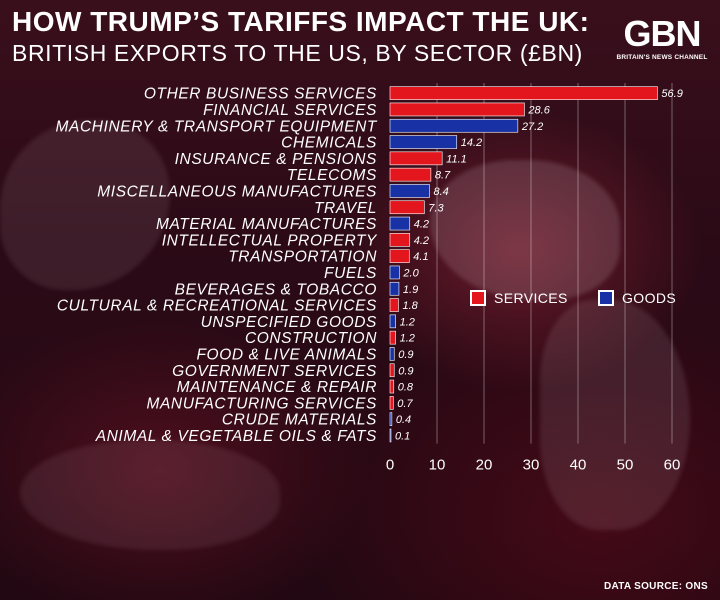  What do you see at coordinates (443, 176) in the screenshot?
I see `value-label: 8.7` at bounding box center [443, 176].